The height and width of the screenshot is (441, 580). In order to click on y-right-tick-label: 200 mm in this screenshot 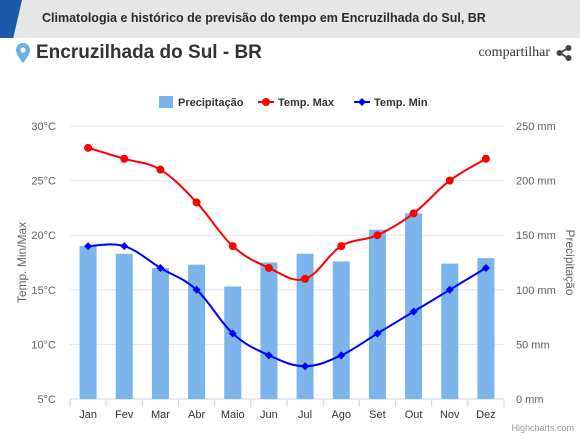, I will do `click(536, 182)`.